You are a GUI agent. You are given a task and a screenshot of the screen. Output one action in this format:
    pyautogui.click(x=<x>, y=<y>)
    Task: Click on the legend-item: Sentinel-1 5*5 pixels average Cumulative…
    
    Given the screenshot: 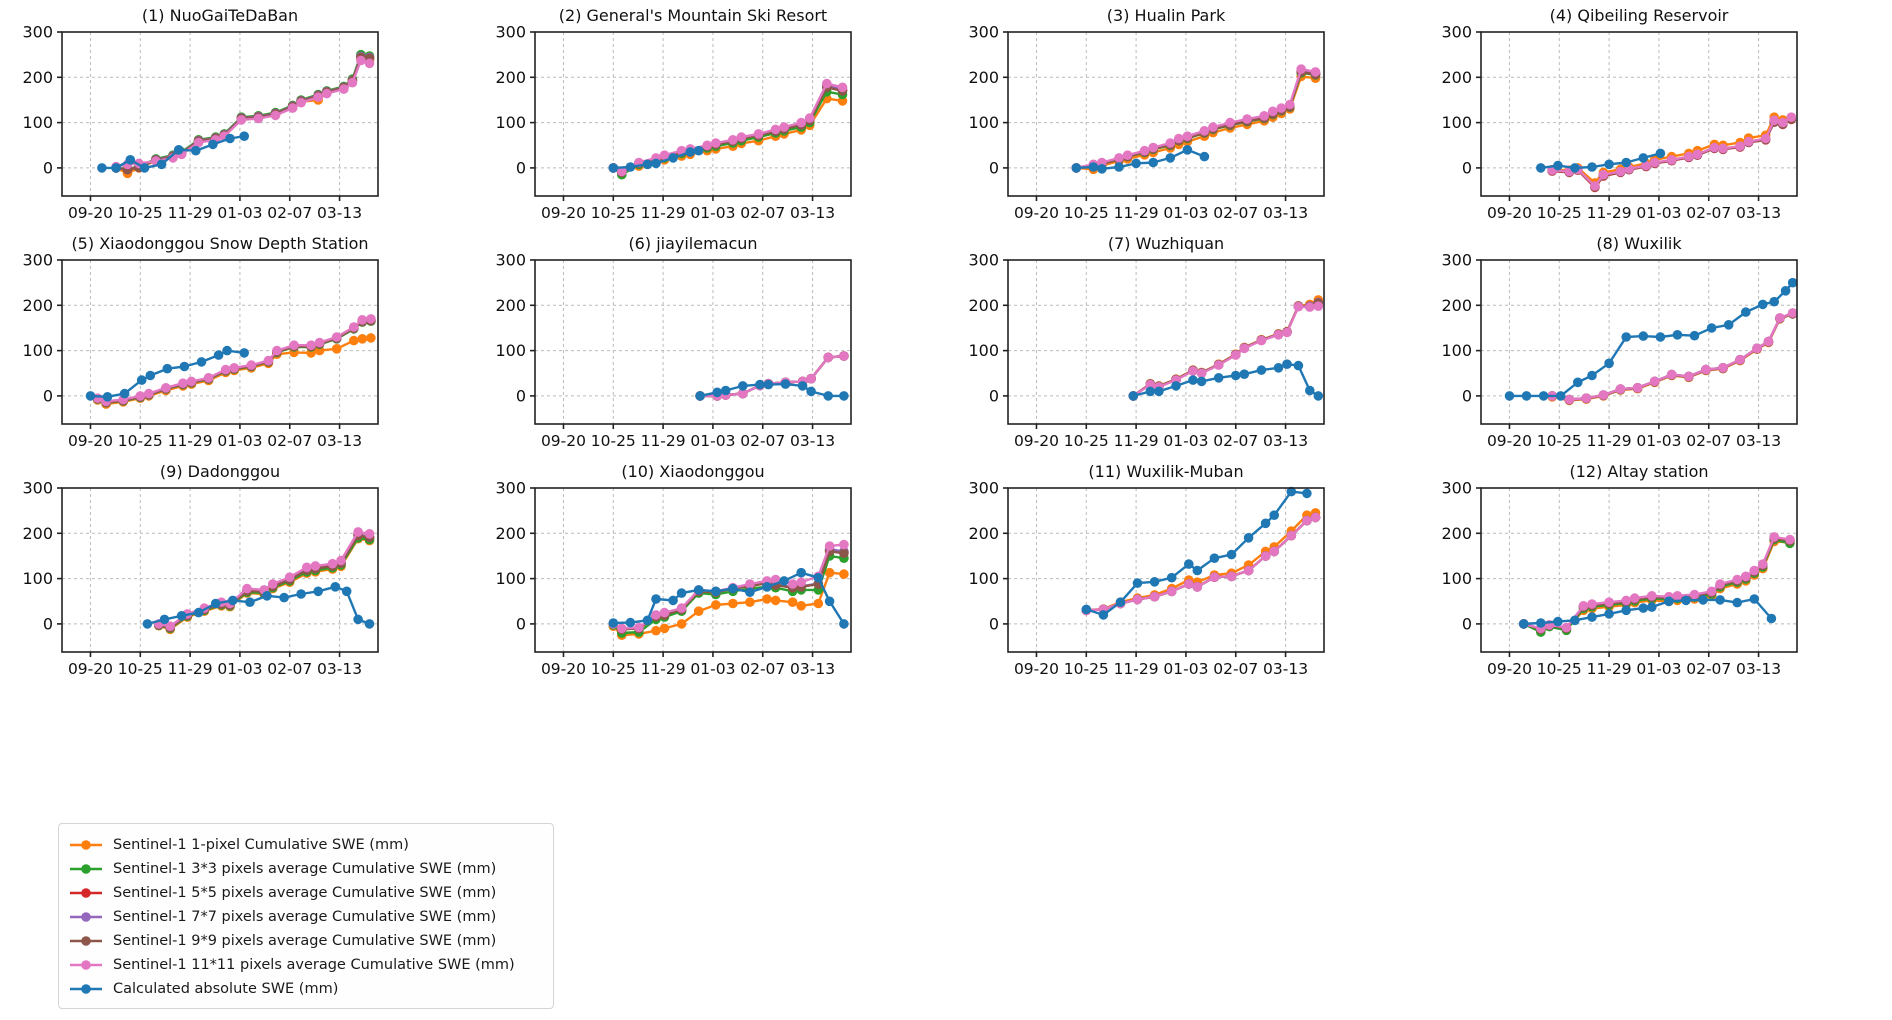 What is the action you would take?
    pyautogui.click(x=305, y=893)
    